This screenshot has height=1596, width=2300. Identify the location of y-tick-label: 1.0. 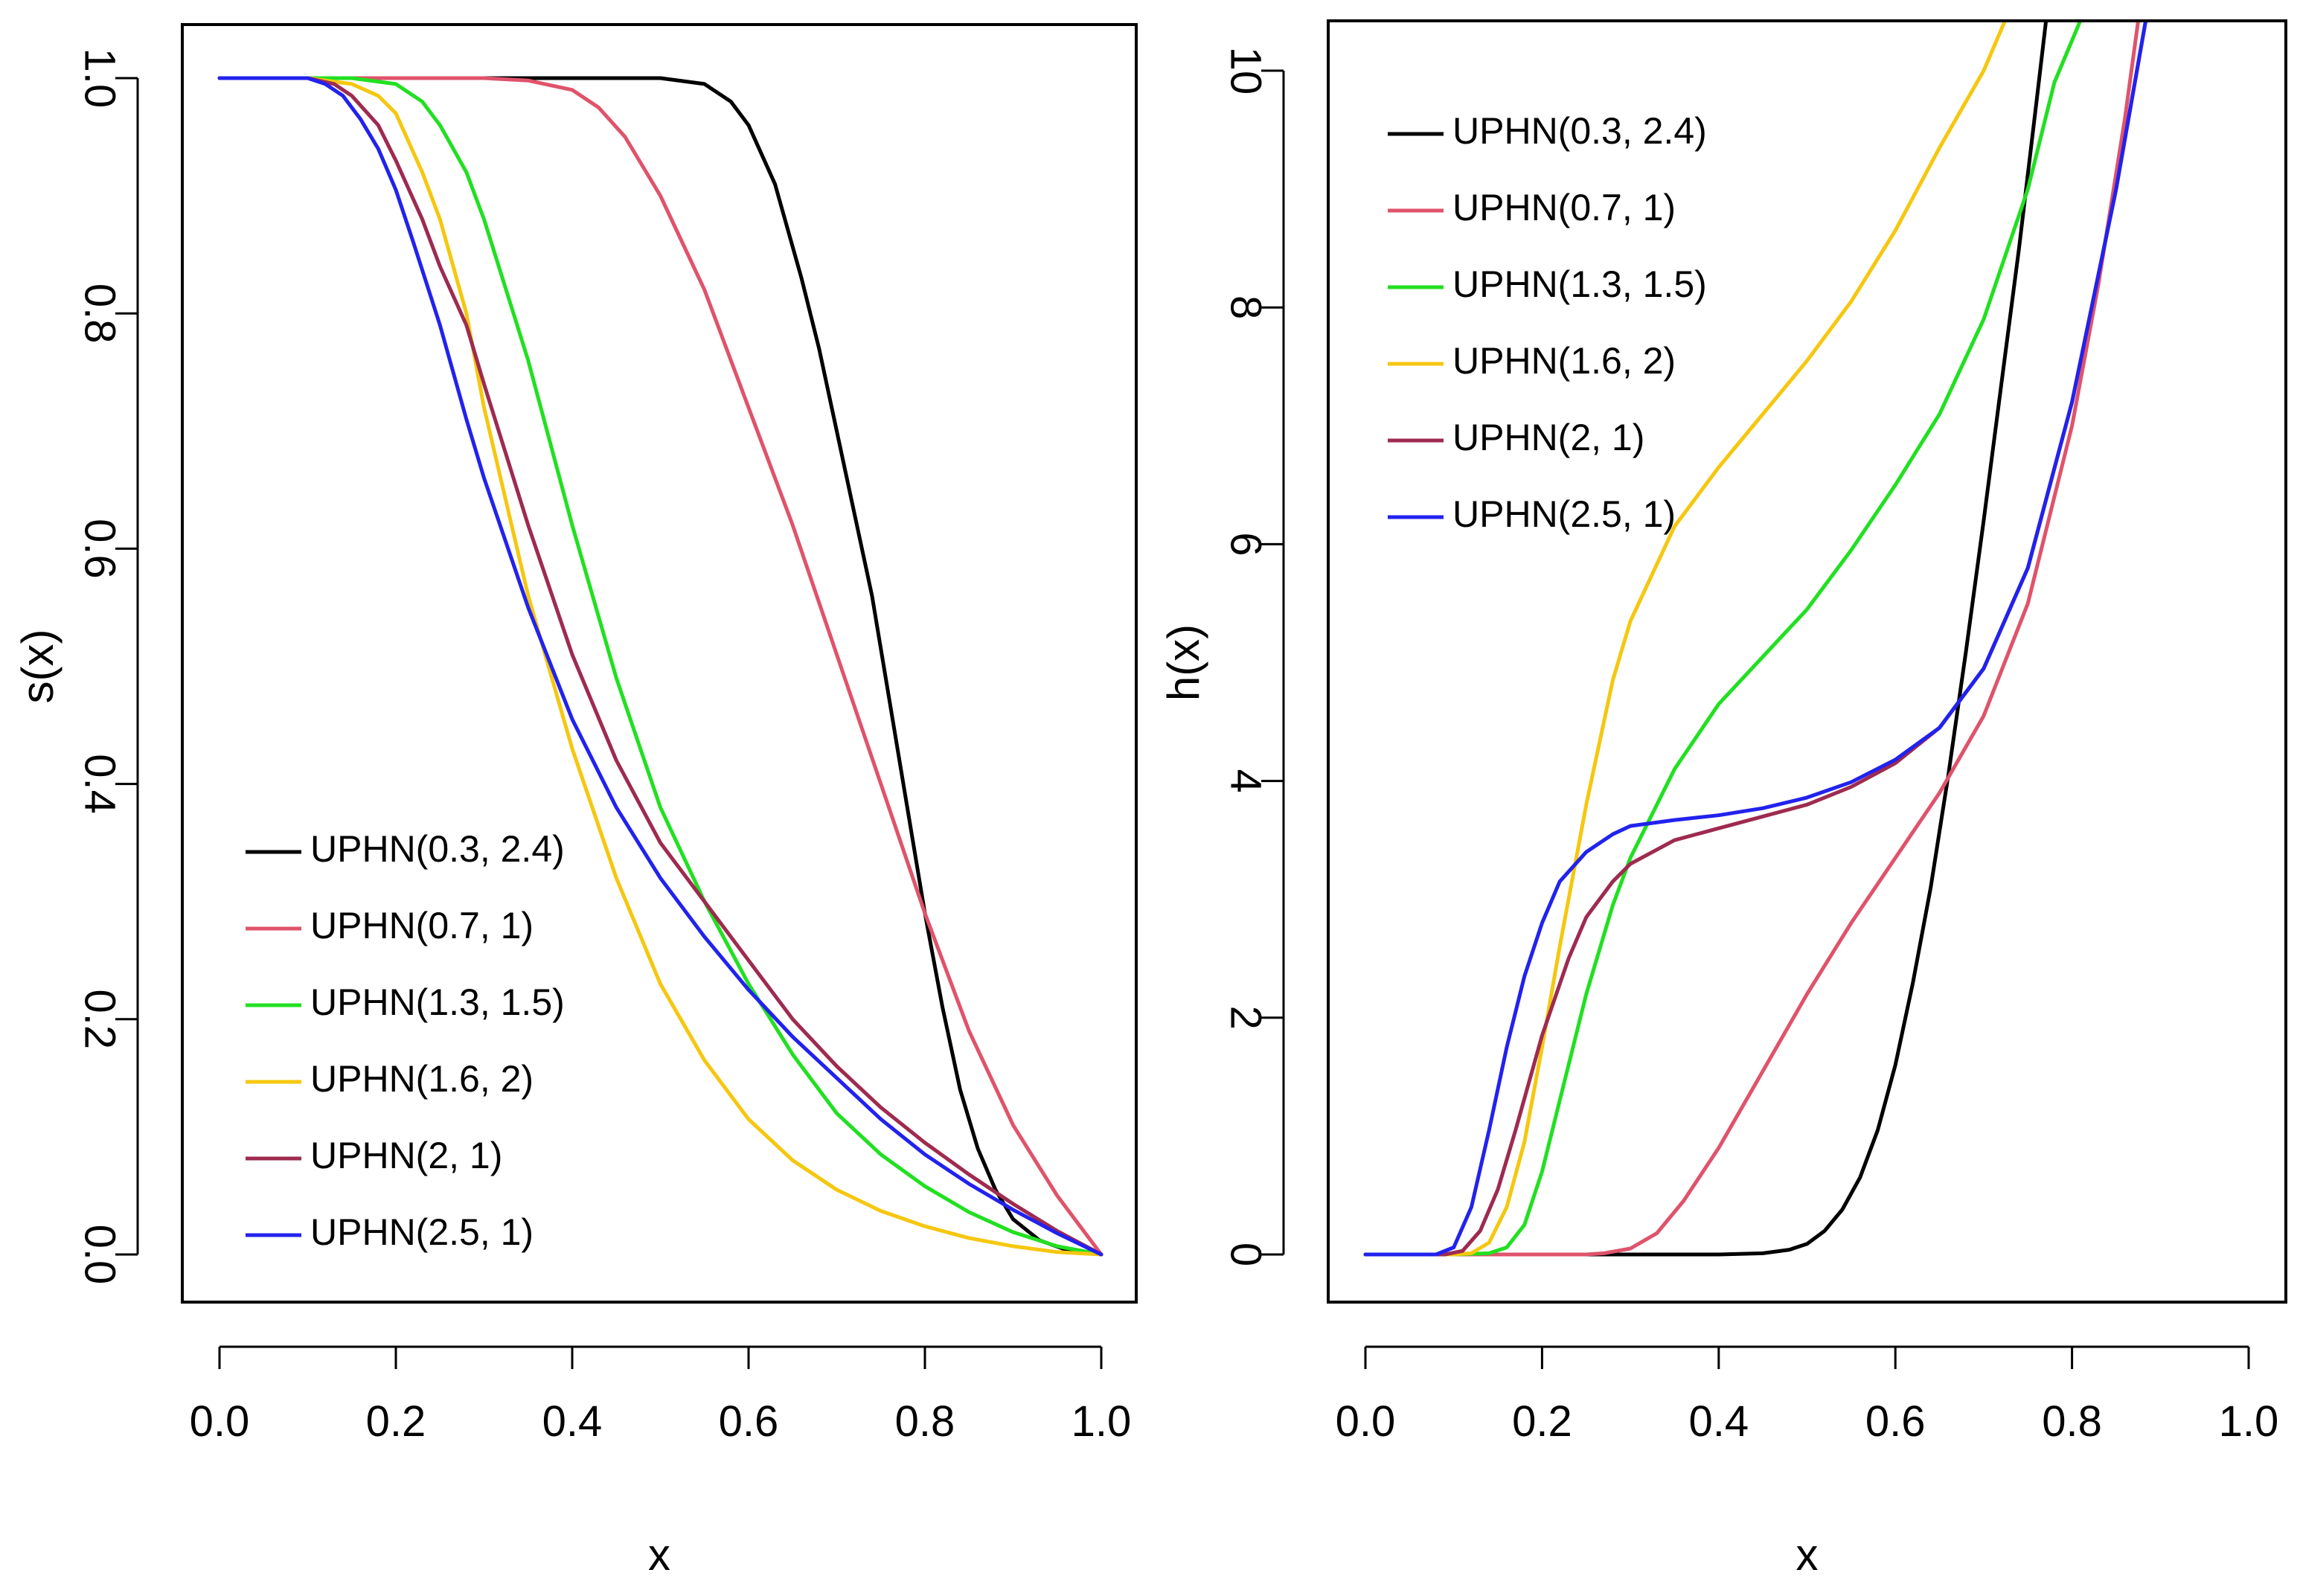
(100, 78).